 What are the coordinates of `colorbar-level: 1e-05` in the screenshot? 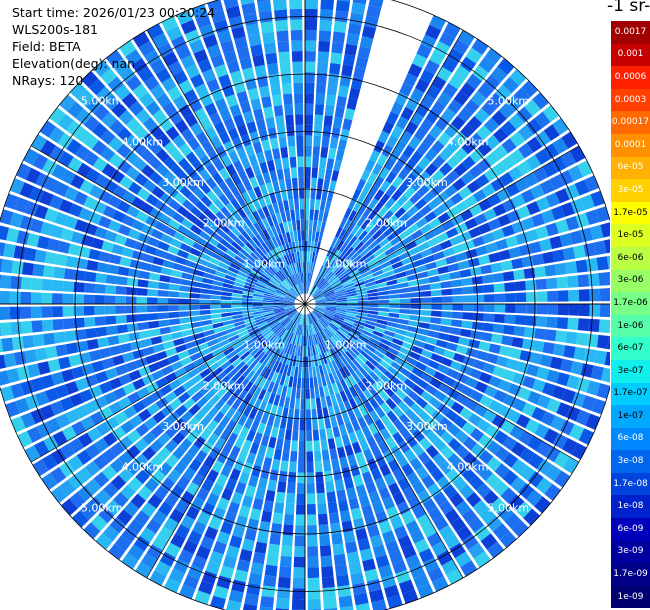 It's located at (630, 235).